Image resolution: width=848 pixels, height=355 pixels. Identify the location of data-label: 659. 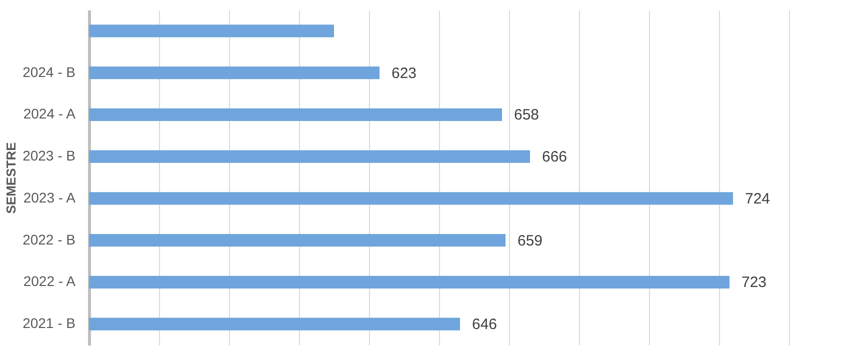
(530, 241).